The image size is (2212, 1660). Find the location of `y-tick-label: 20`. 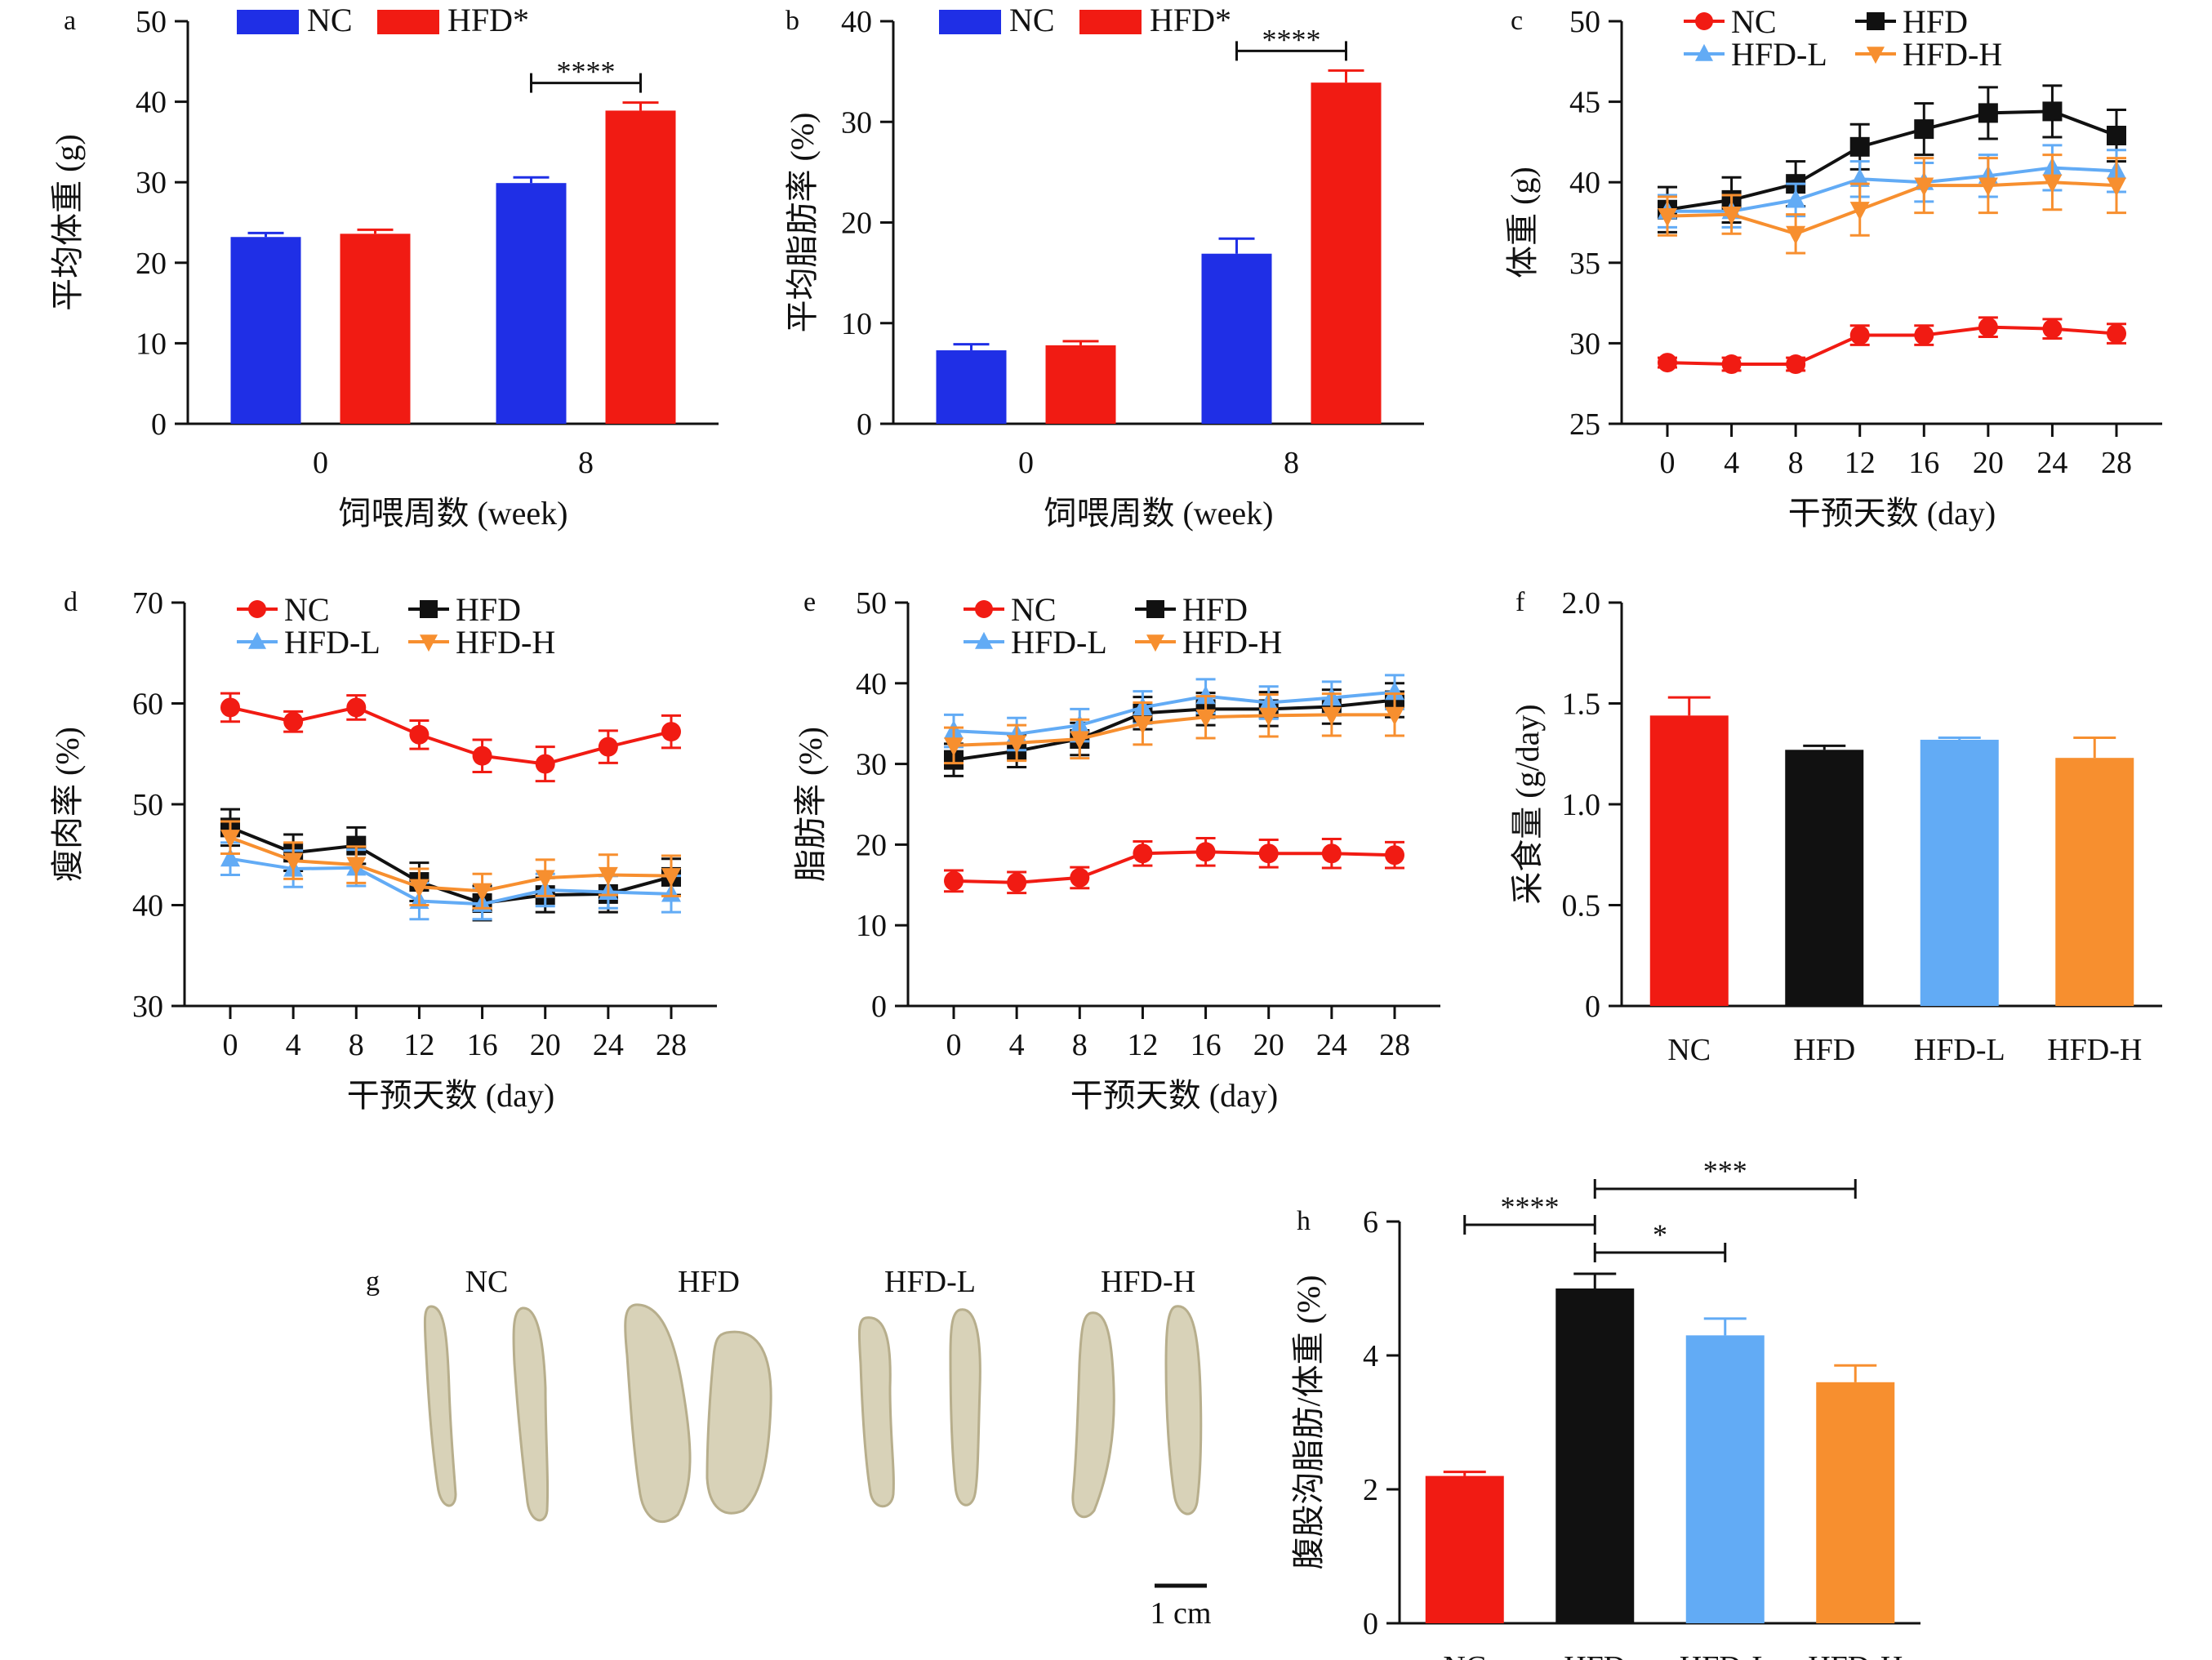

y-tick-label: 20 is located at coordinates (151, 264).